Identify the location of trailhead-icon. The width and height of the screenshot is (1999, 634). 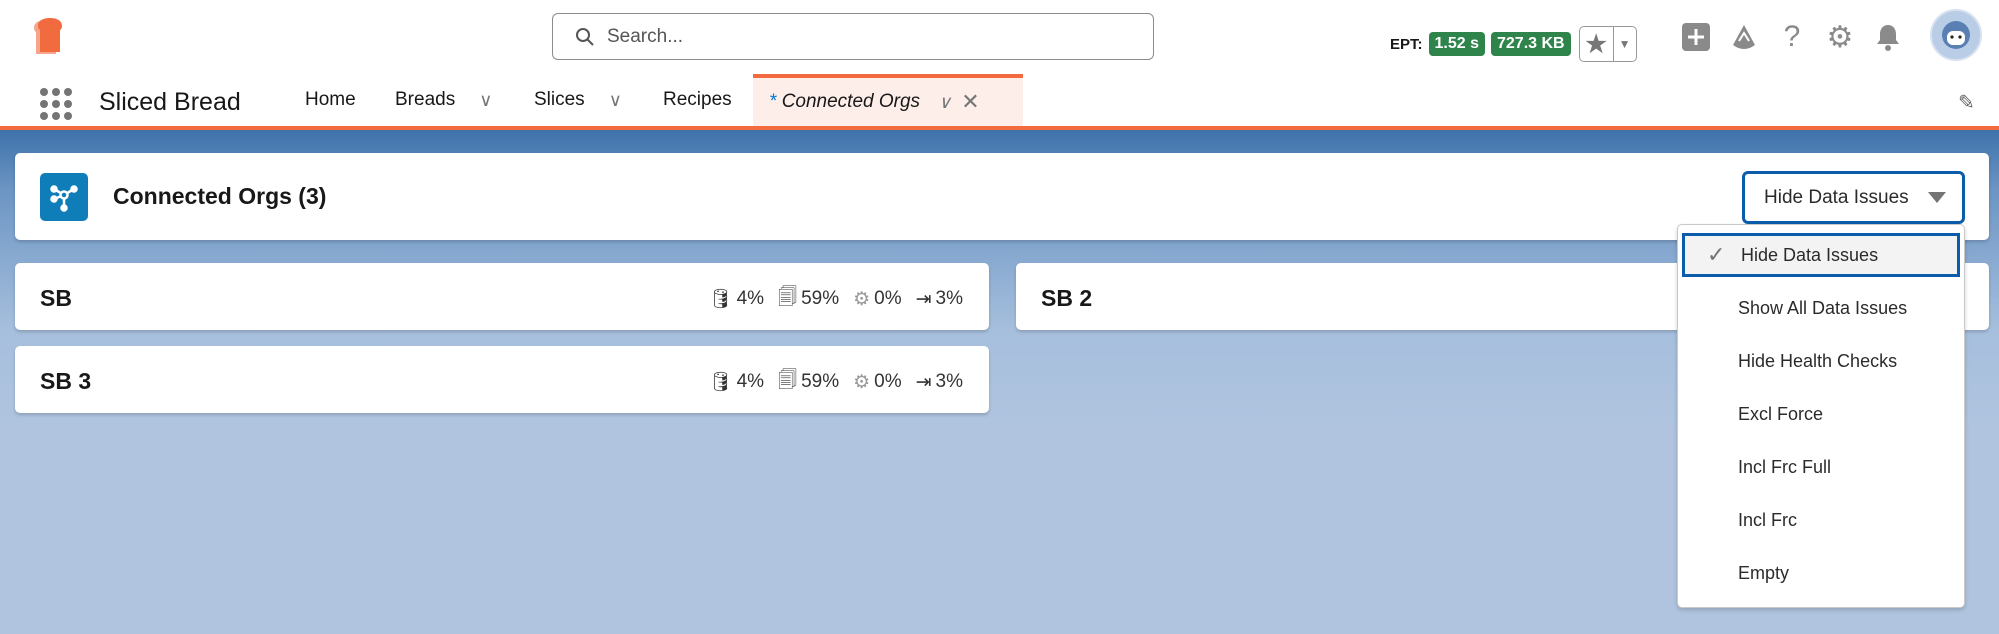
(1744, 37).